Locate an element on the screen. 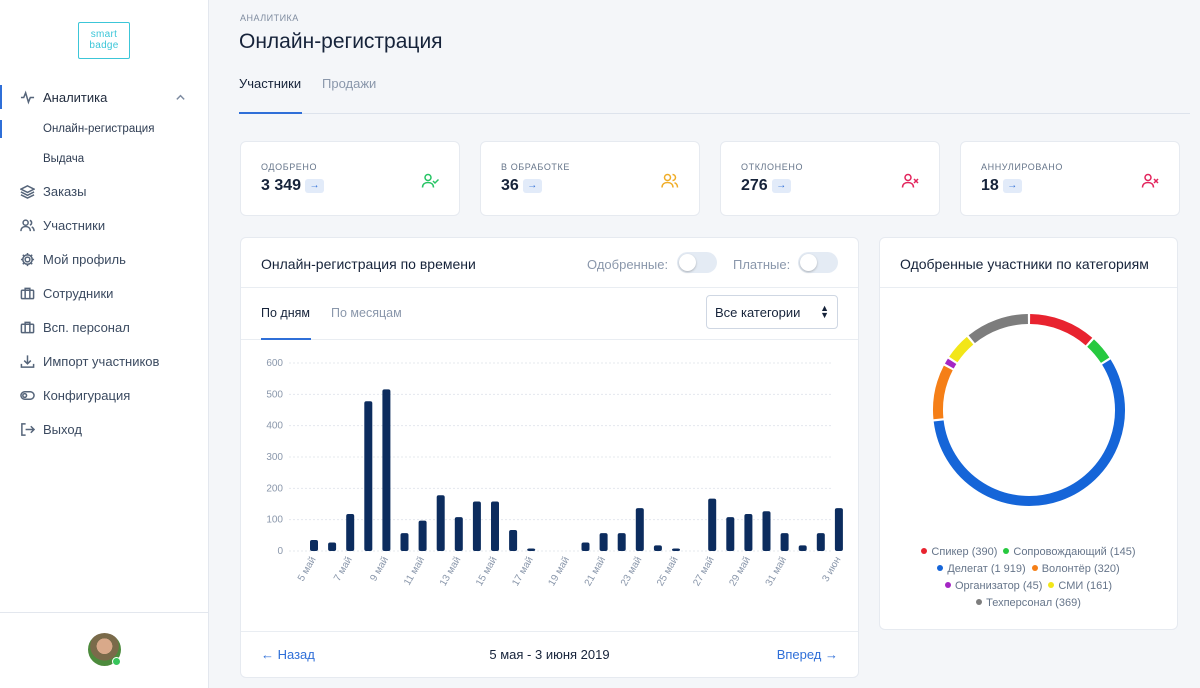 The height and width of the screenshot is (688, 1200). donut-chart is located at coordinates (1029, 410).